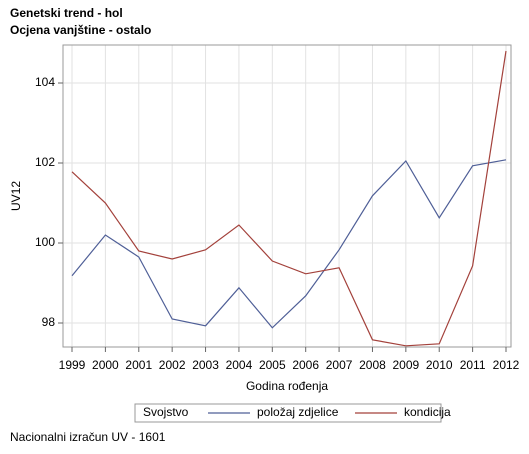  Describe the element at coordinates (506, 365) in the screenshot. I see `x-tick-label: 2012` at that location.